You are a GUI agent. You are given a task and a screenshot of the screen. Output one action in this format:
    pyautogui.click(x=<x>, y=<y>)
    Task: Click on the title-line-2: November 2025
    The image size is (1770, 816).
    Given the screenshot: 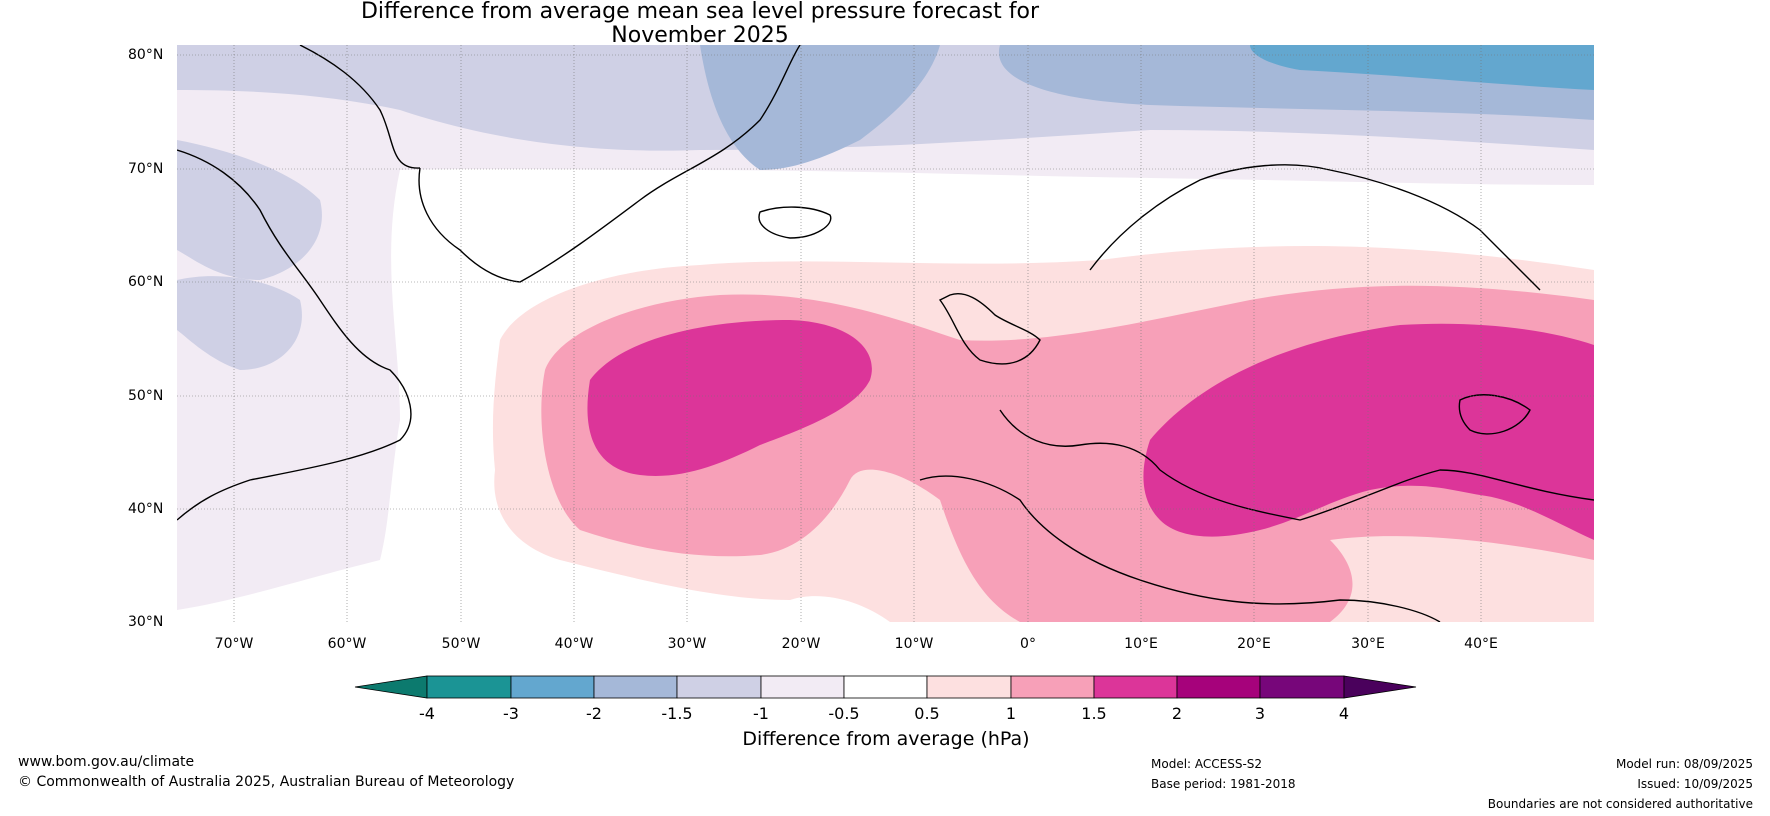 What is the action you would take?
    pyautogui.click(x=700, y=35)
    